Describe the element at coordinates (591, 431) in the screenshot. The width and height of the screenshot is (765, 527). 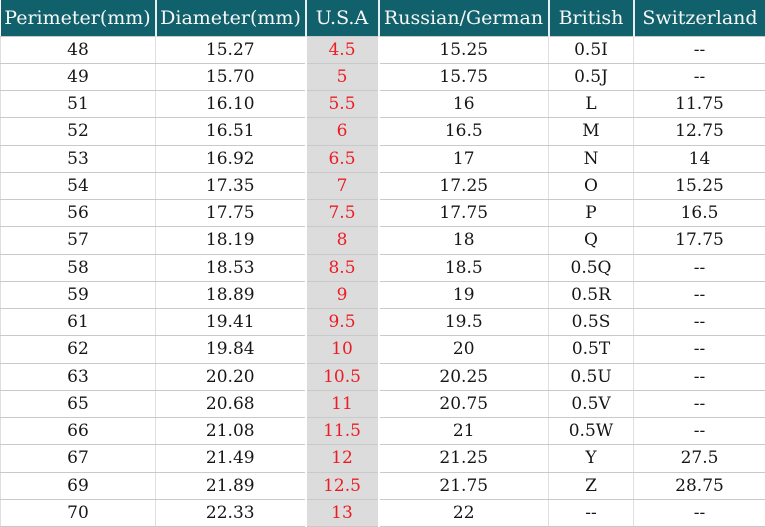
I see `cell-british: 0.5W` at that location.